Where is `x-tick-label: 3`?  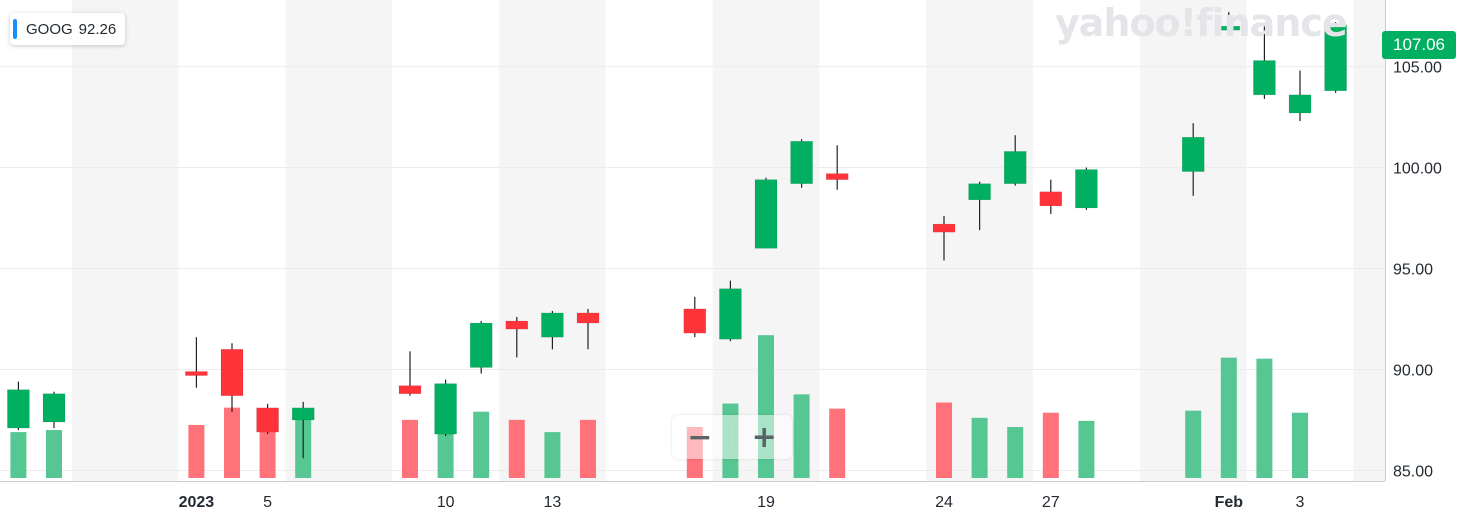 x-tick-label: 3 is located at coordinates (1300, 502).